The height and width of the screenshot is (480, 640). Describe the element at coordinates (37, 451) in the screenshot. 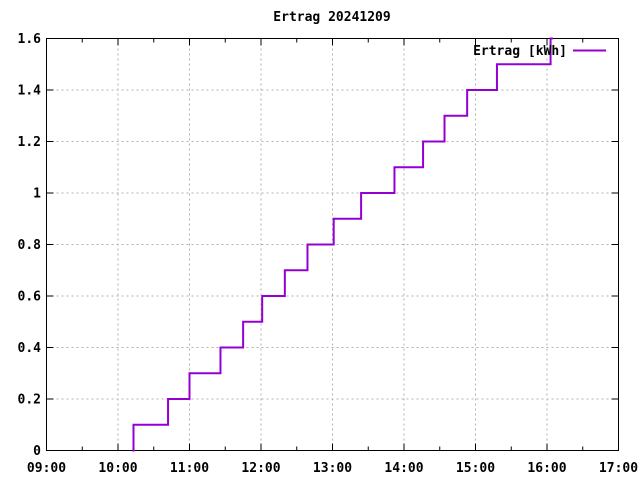

I see `y-tick-label: 0` at that location.